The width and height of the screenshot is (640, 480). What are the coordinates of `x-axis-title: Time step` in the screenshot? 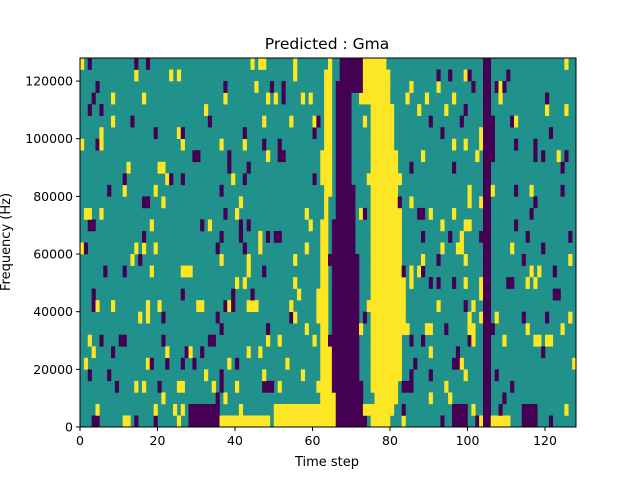 It's located at (326, 462).